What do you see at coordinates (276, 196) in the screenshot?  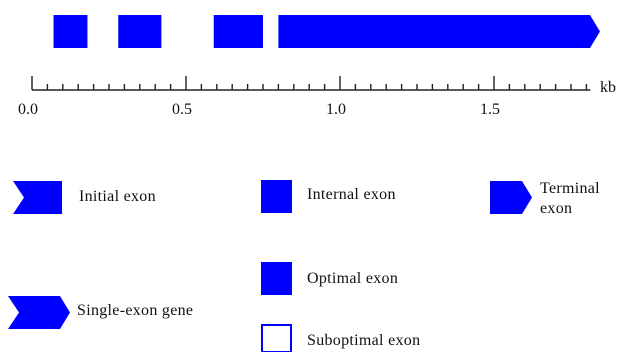 I see `internal-exon-icon` at bounding box center [276, 196].